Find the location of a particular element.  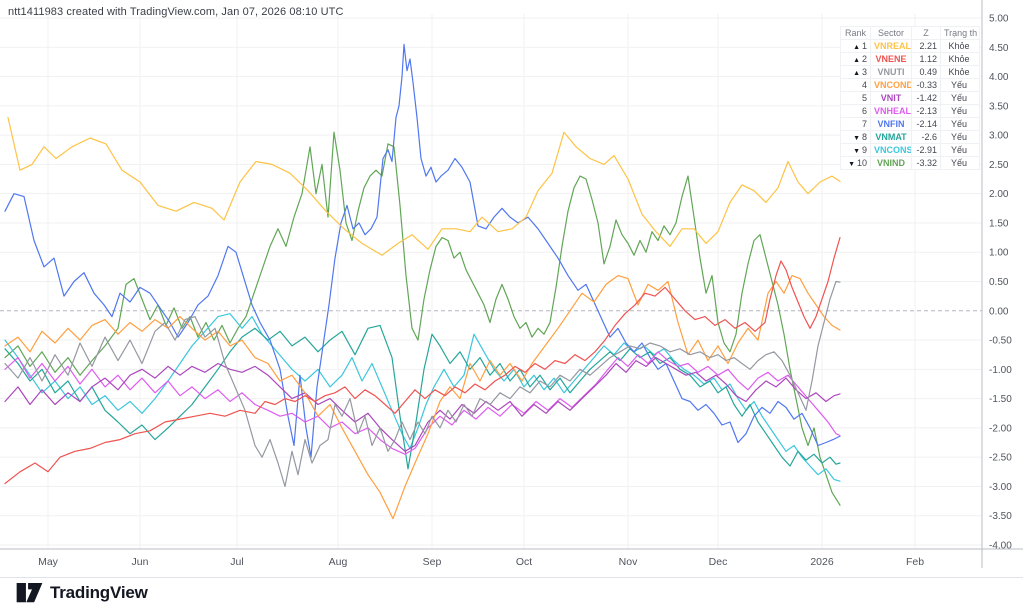

y-axis-tick-label: 4.00 is located at coordinates (999, 77).